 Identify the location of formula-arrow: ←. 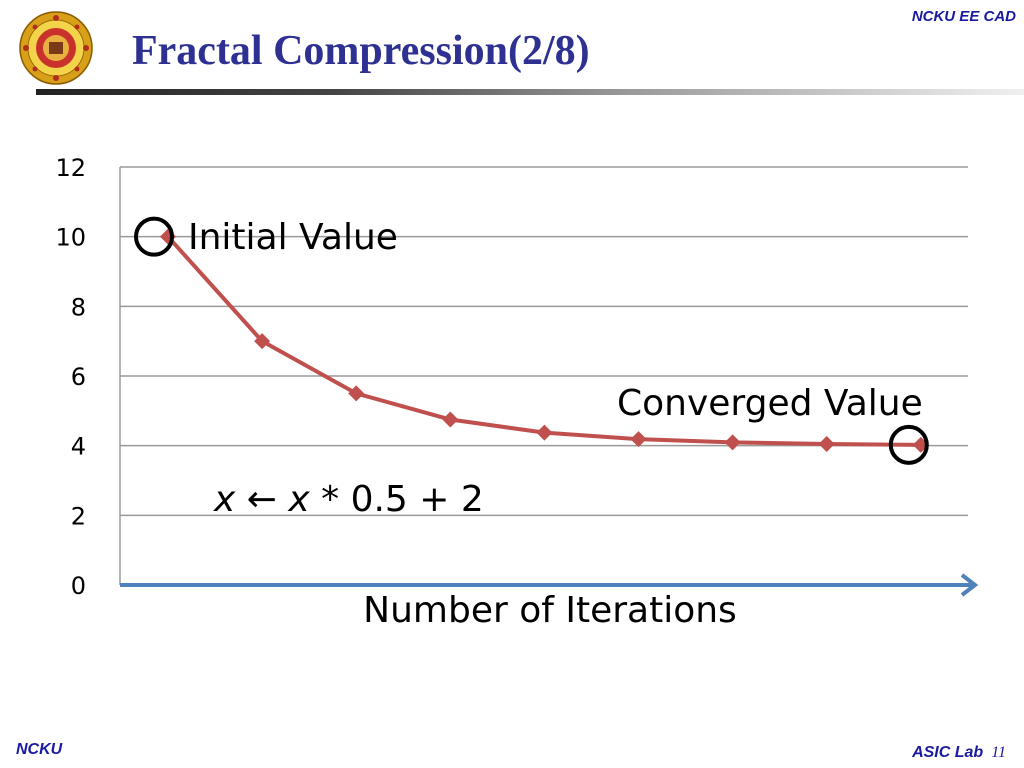
(261, 499).